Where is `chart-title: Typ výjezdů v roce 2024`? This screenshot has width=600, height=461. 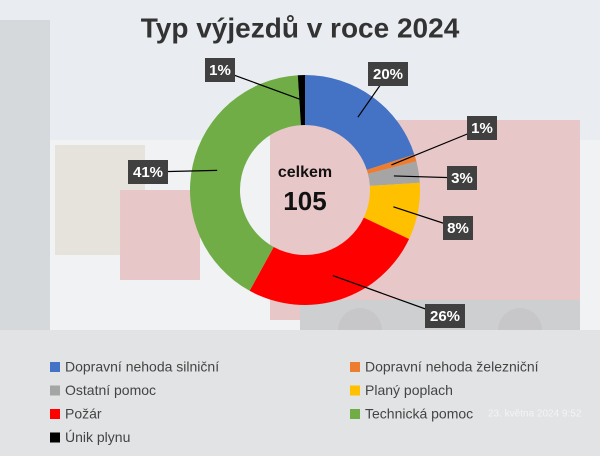
chart-title: Typ výjezdů v roce 2024 is located at coordinates (300, 27).